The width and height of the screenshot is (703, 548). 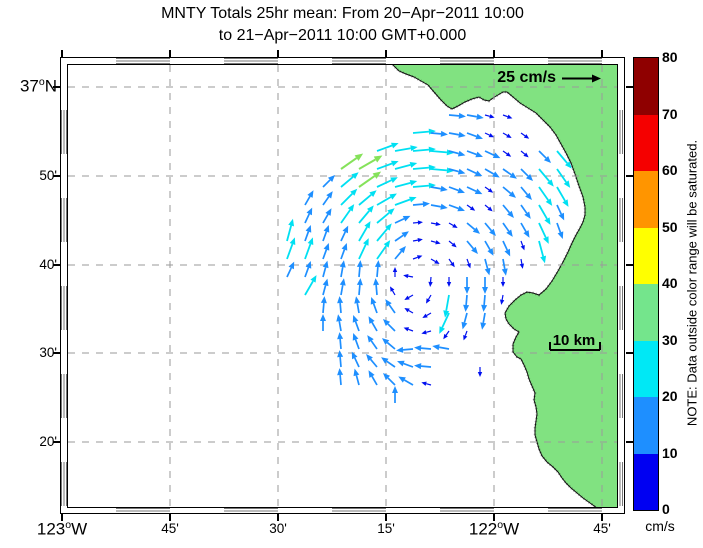 I want to click on frame-band-right, so click(x=620, y=286).